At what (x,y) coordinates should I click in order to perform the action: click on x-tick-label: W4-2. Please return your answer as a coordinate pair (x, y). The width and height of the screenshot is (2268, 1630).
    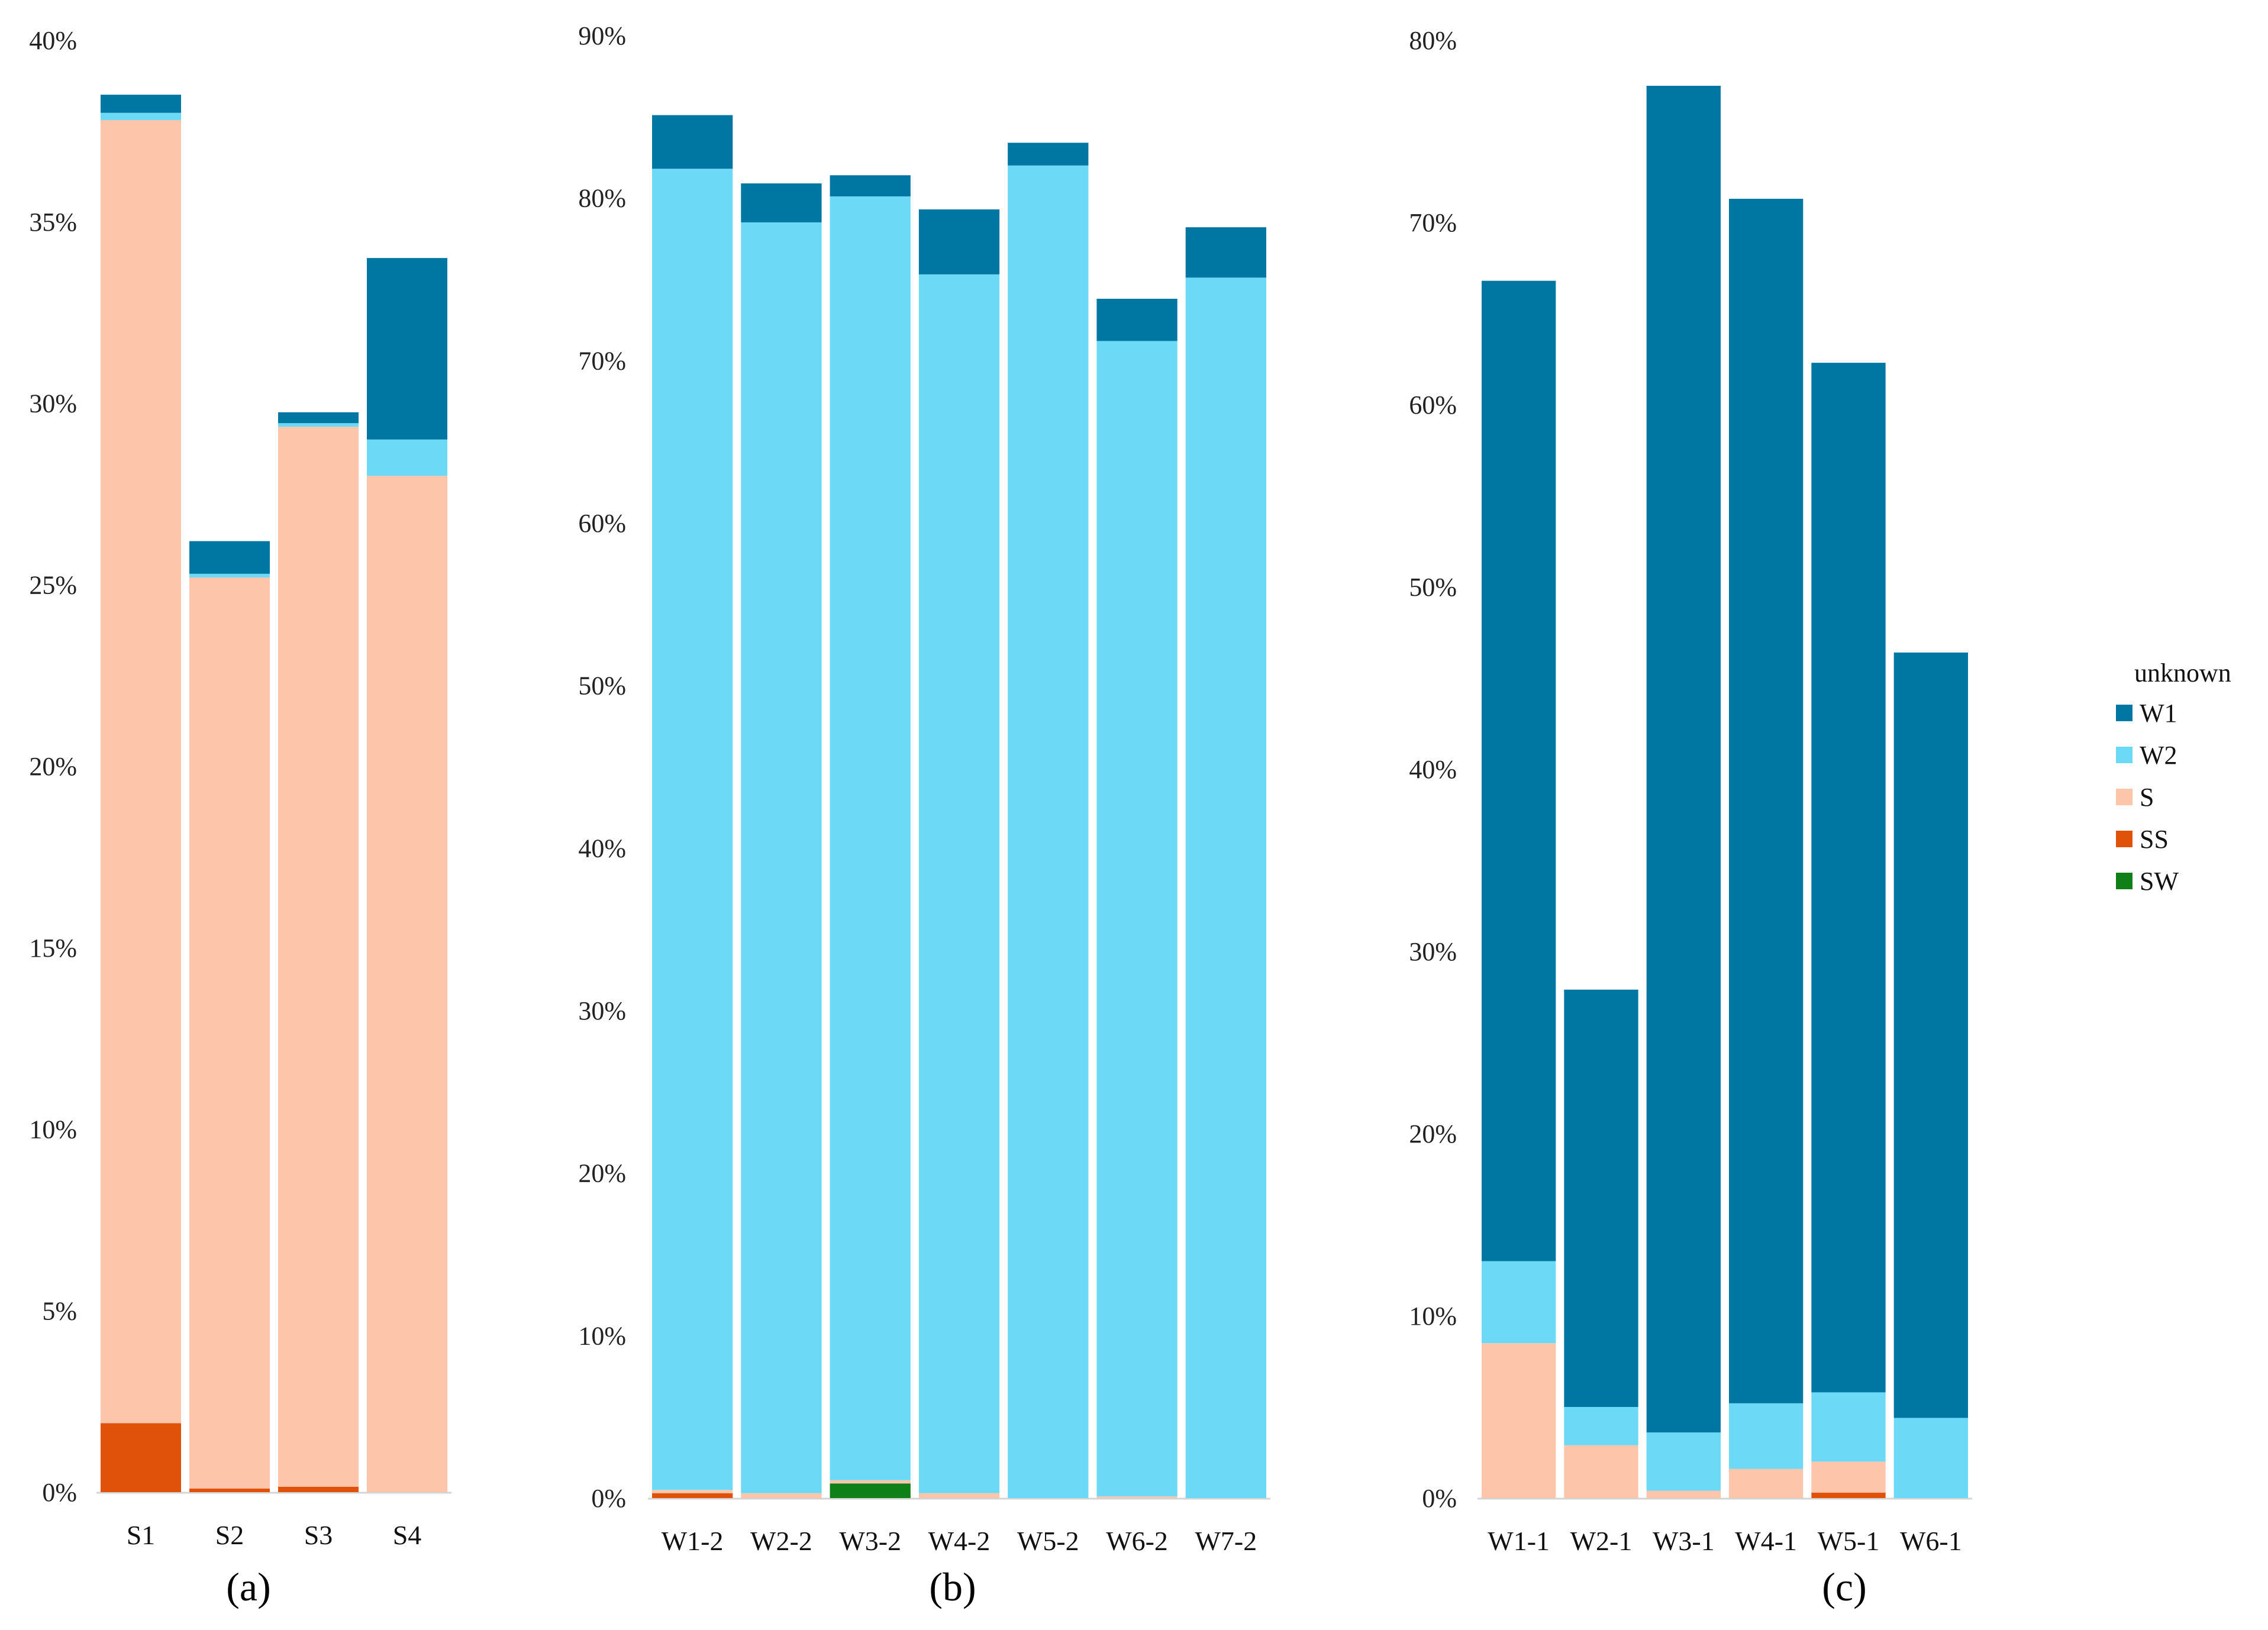
    Looking at the image, I should click on (960, 1541).